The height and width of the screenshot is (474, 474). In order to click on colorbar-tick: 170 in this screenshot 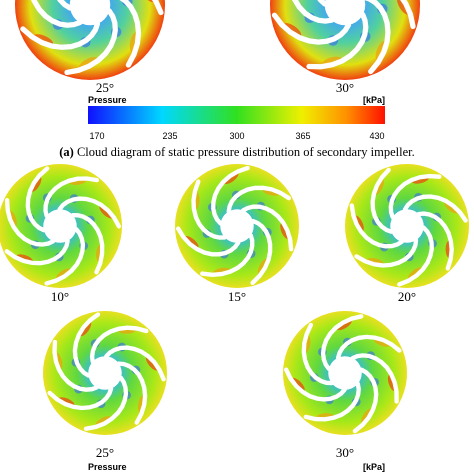, I will do `click(96, 136)`.